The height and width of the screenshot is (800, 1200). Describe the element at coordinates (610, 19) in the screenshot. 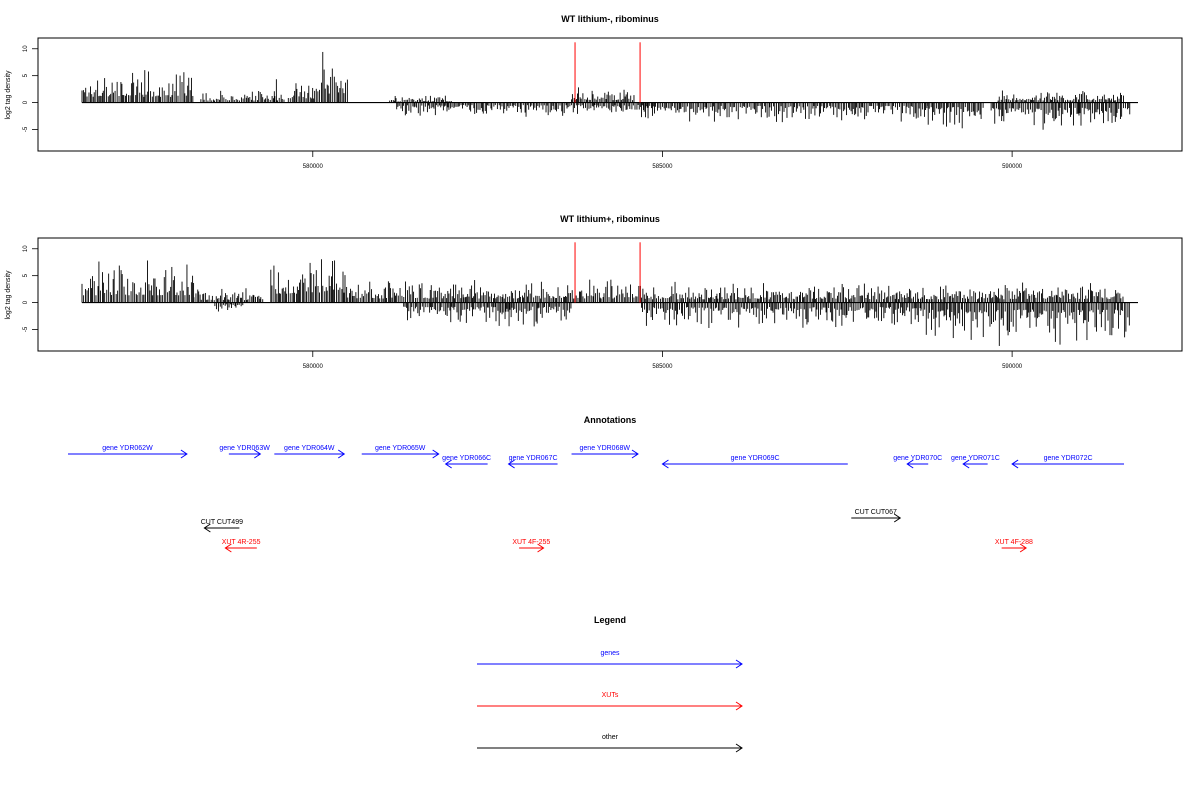

I see `panel1-title: WT lithium-, ribominus` at that location.